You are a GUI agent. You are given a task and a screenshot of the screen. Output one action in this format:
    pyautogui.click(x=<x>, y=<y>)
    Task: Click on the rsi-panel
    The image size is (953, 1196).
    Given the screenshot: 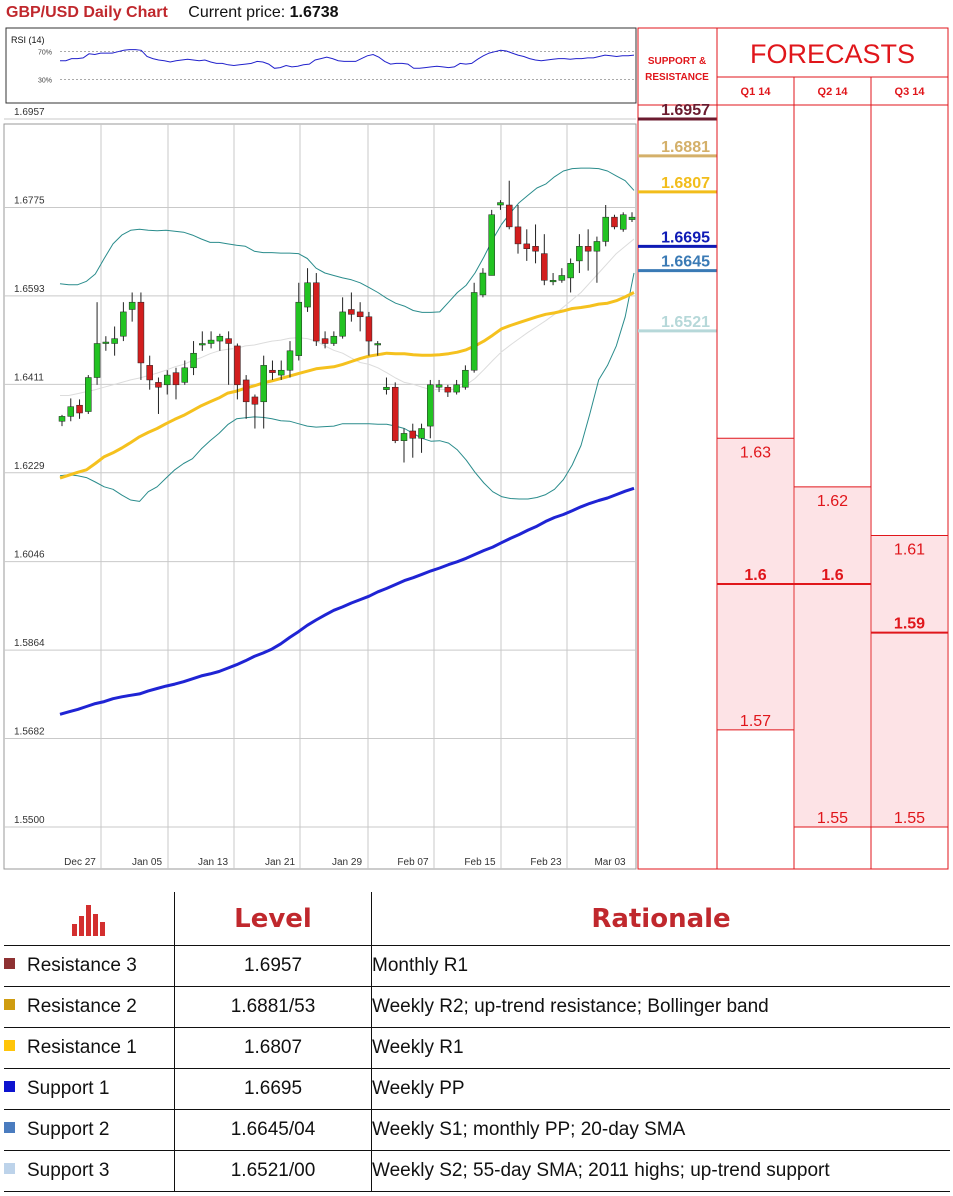 What is the action you would take?
    pyautogui.click(x=321, y=65)
    